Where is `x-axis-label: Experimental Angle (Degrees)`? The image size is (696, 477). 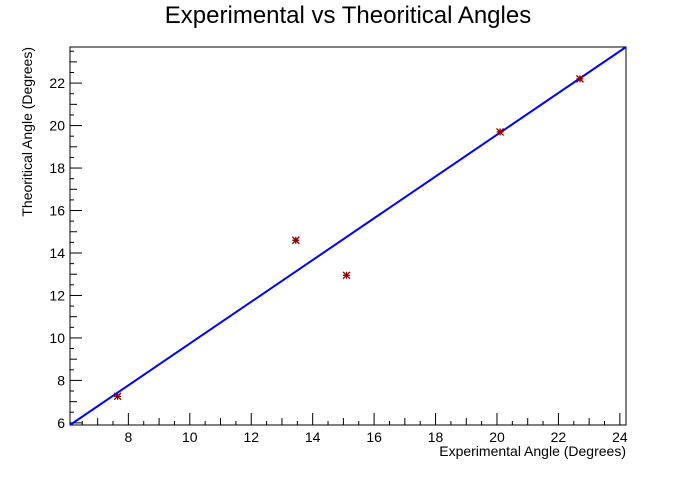 x-axis-label: Experimental Angle (Degrees) is located at coordinates (532, 451).